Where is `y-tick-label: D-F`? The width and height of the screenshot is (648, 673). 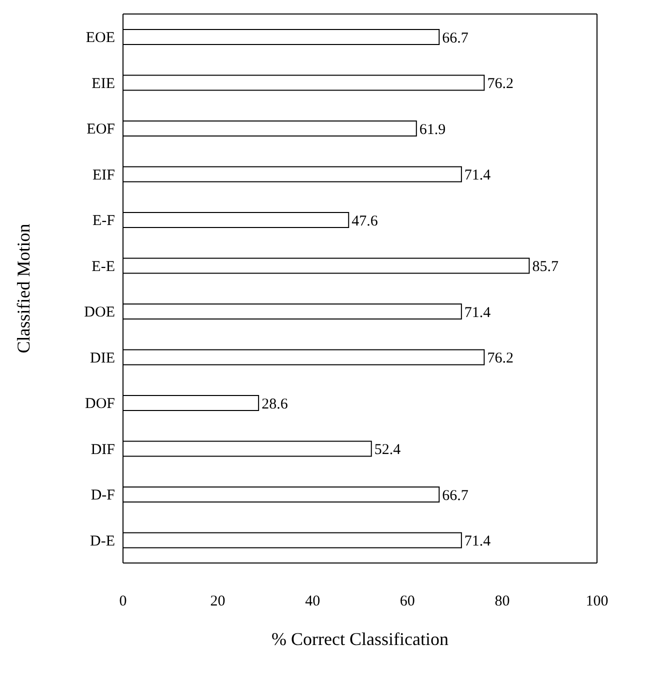
y-tick-label: D-F is located at coordinates (102, 496).